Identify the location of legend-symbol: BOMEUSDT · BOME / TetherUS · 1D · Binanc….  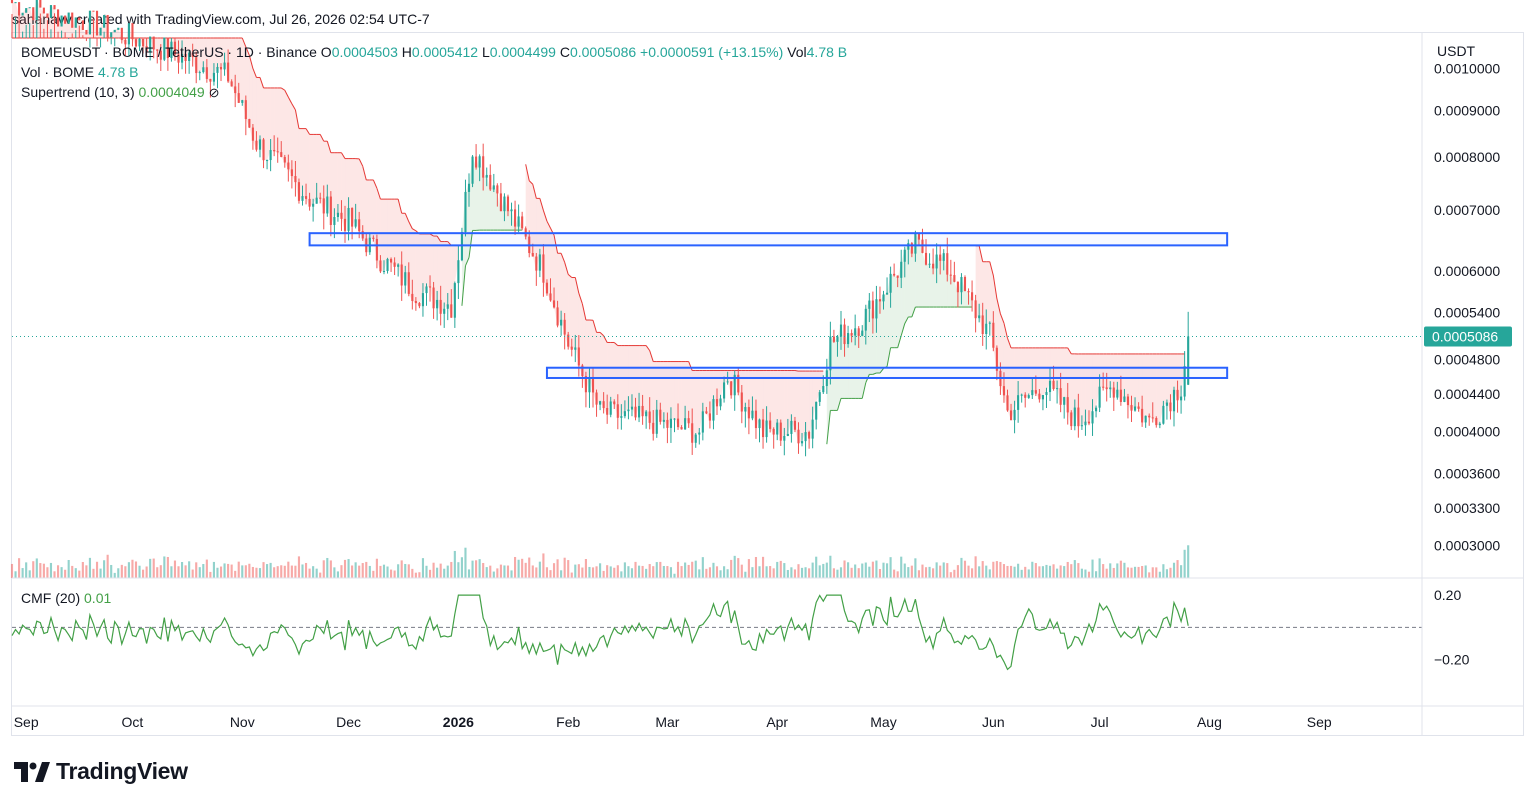
(169, 52).